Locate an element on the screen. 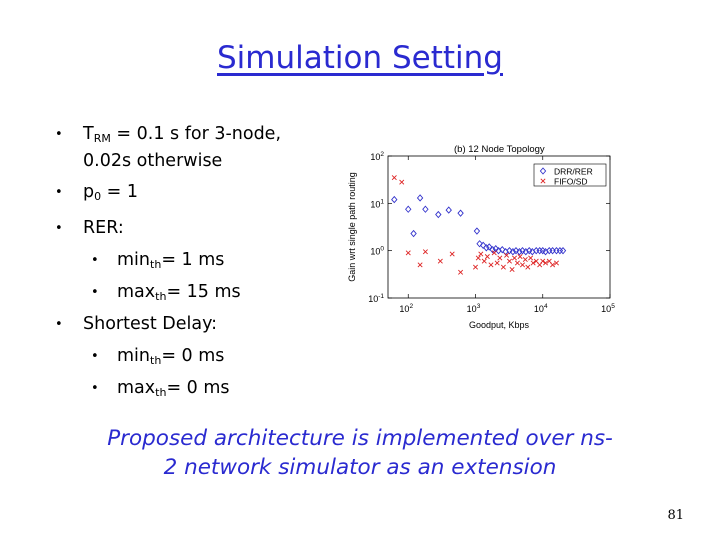  page-number: 81 is located at coordinates (675, 515).